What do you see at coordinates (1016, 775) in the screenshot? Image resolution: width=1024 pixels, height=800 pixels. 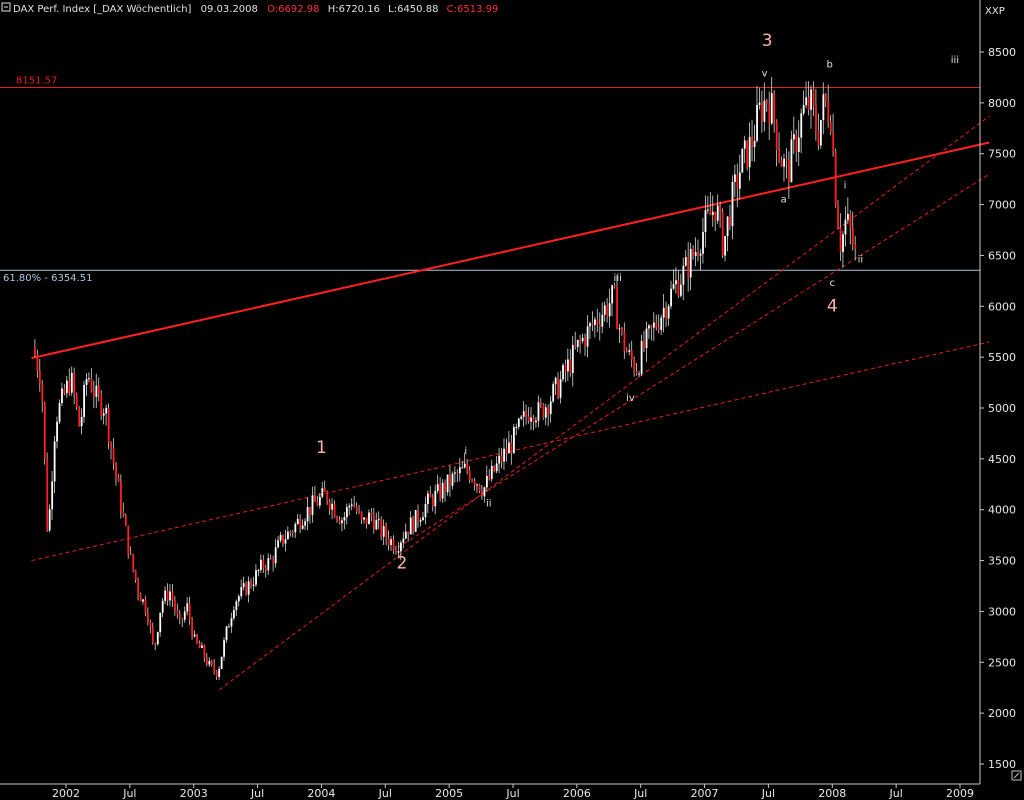 I see `resize-grip-icon` at bounding box center [1016, 775].